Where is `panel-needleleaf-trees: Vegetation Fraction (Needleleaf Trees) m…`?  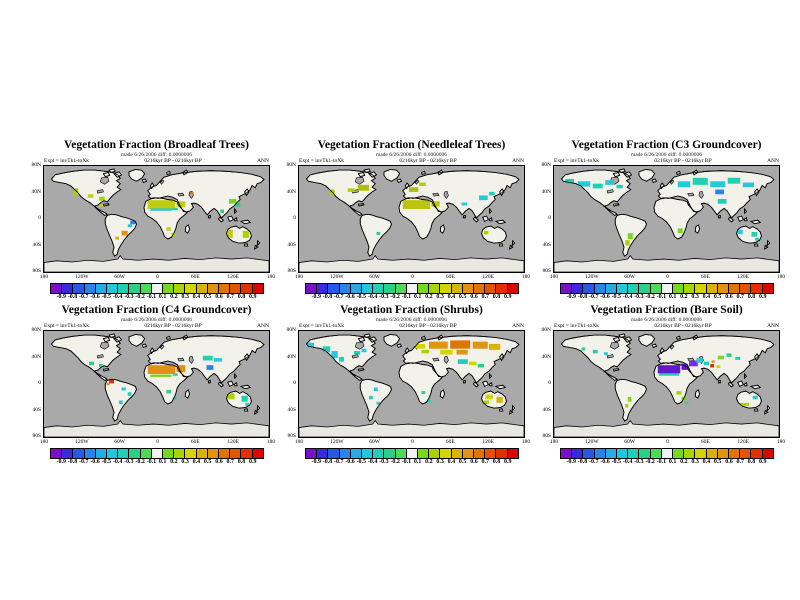
panel-needleleaf-trees: Vegetation Fraction (Needleleaf Trees) m… is located at coordinates (407, 219).